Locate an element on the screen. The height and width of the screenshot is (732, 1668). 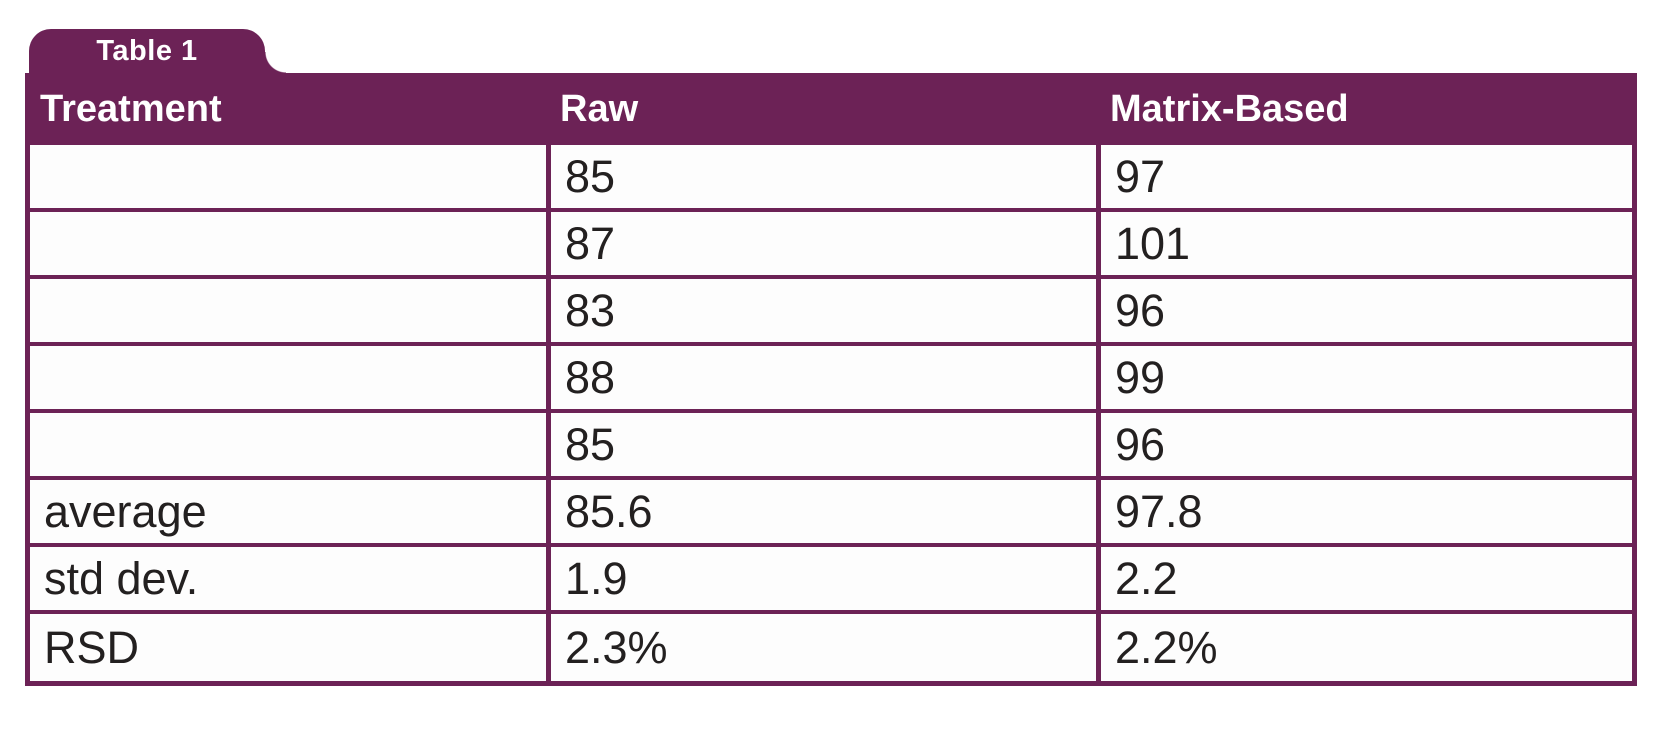
cell-raw-std-dev: 1.9 is located at coordinates (821, 578).